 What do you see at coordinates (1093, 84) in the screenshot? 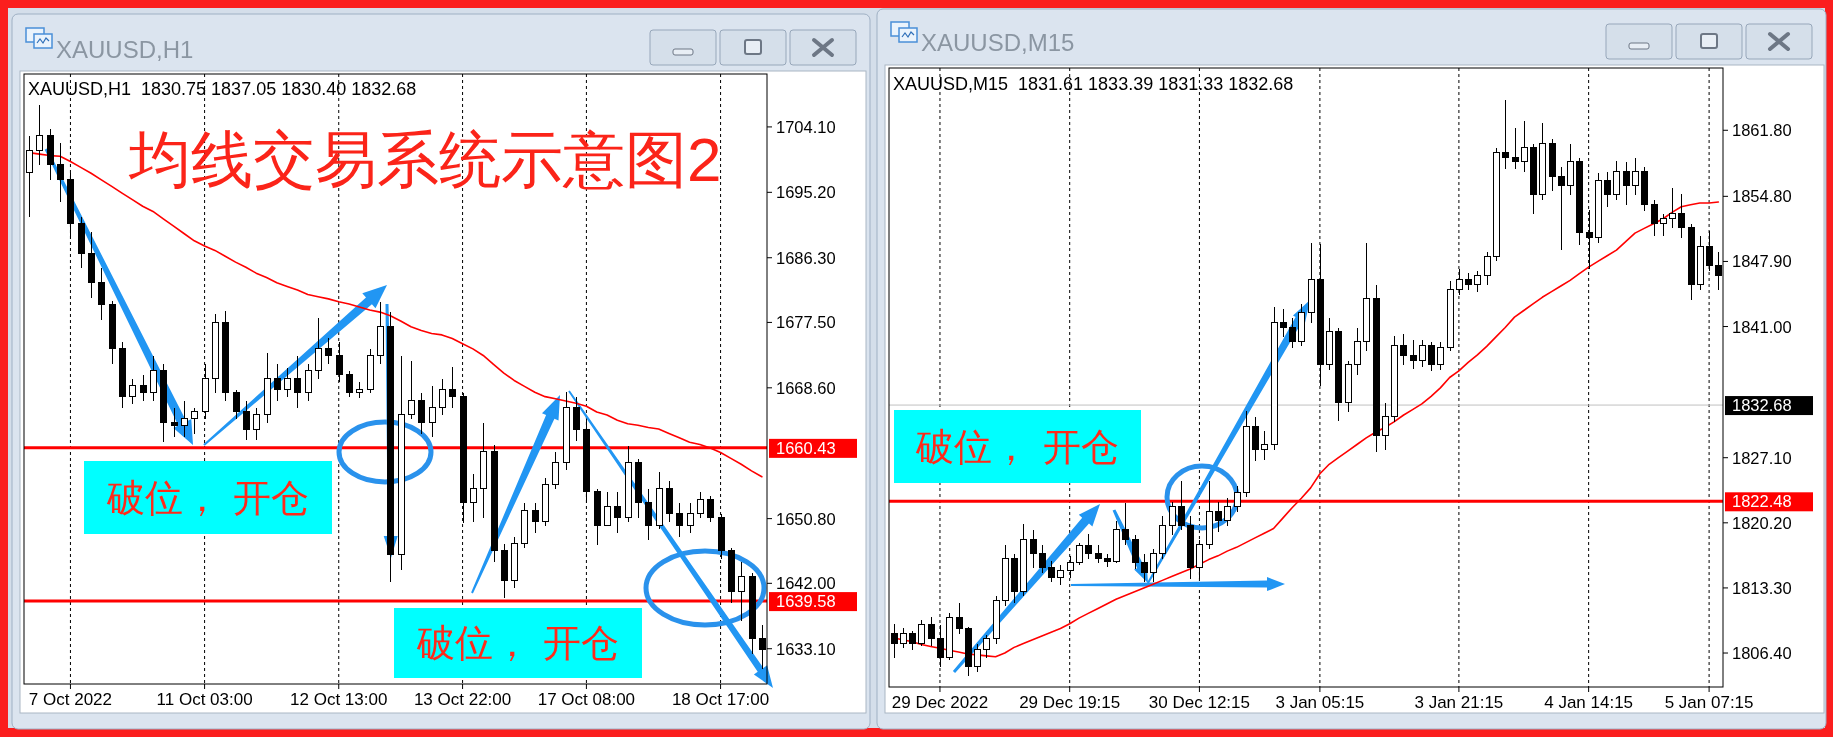
I see `chart-subtitle: XAUUSD,M15 1831.61 1833.39 1831.33 1832.68` at bounding box center [1093, 84].